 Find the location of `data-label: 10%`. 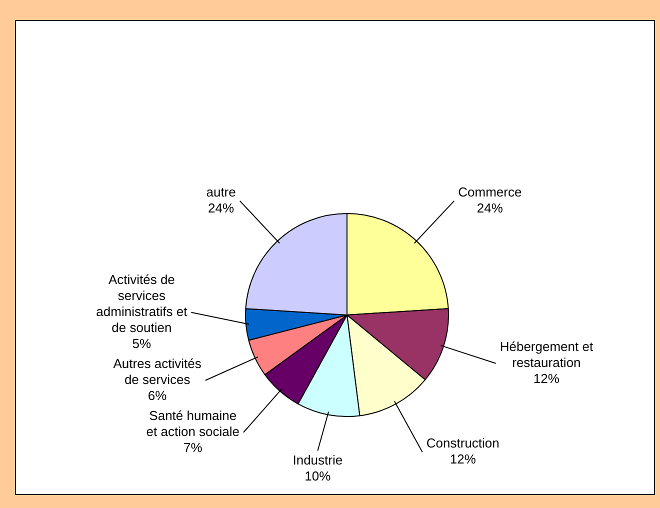

data-label: 10% is located at coordinates (318, 476).